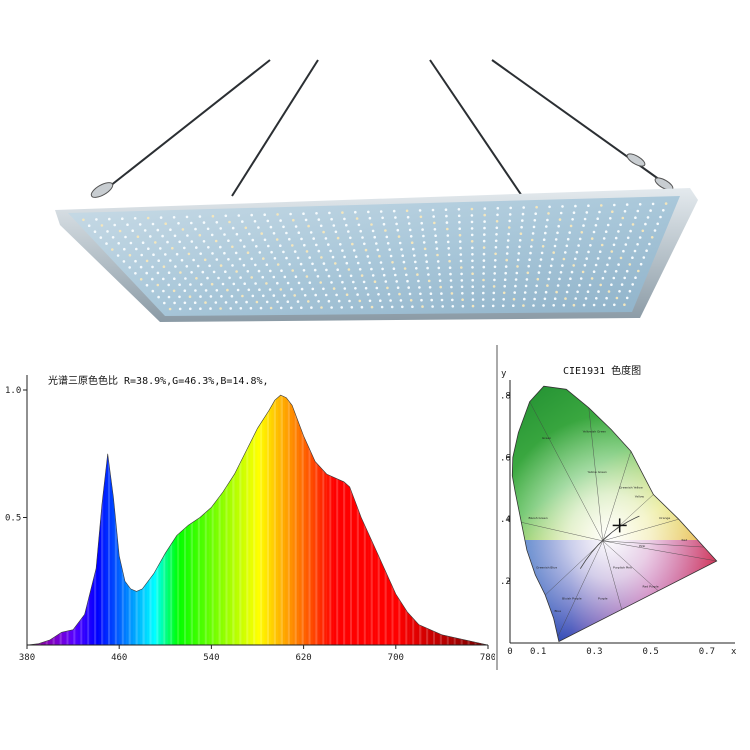  What do you see at coordinates (602, 370) in the screenshot?
I see `cie-title: CIE1931 色度图` at bounding box center [602, 370].